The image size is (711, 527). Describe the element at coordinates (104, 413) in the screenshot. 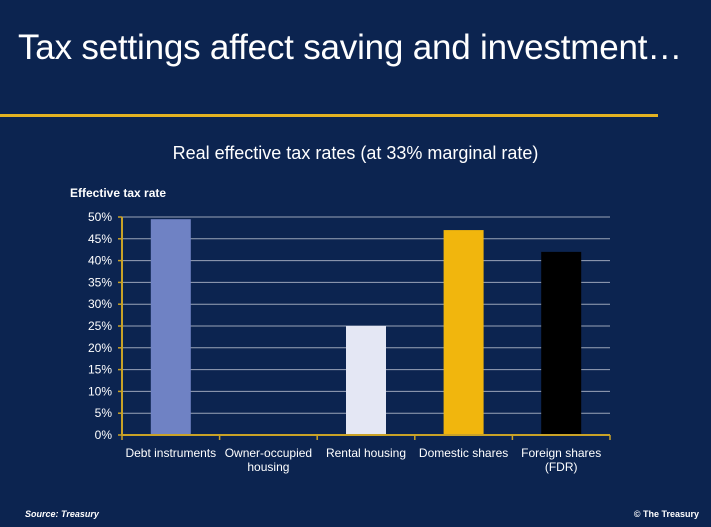

I see `y-tick-label: 5%` at that location.